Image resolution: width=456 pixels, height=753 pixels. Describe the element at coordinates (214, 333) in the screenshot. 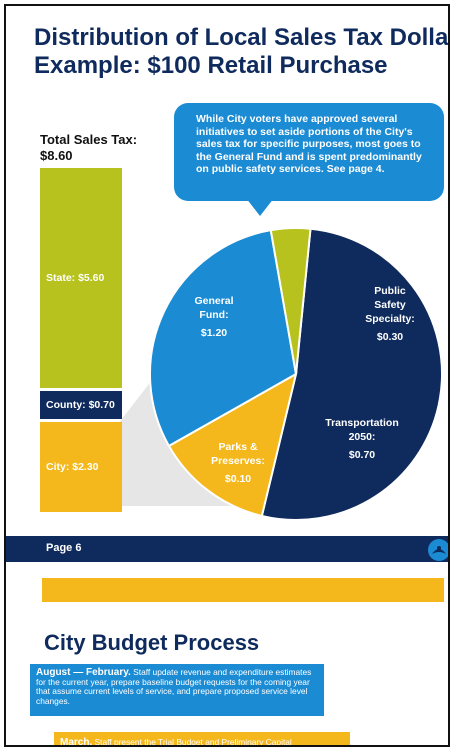

I see `pie-label-line: $1.20` at that location.